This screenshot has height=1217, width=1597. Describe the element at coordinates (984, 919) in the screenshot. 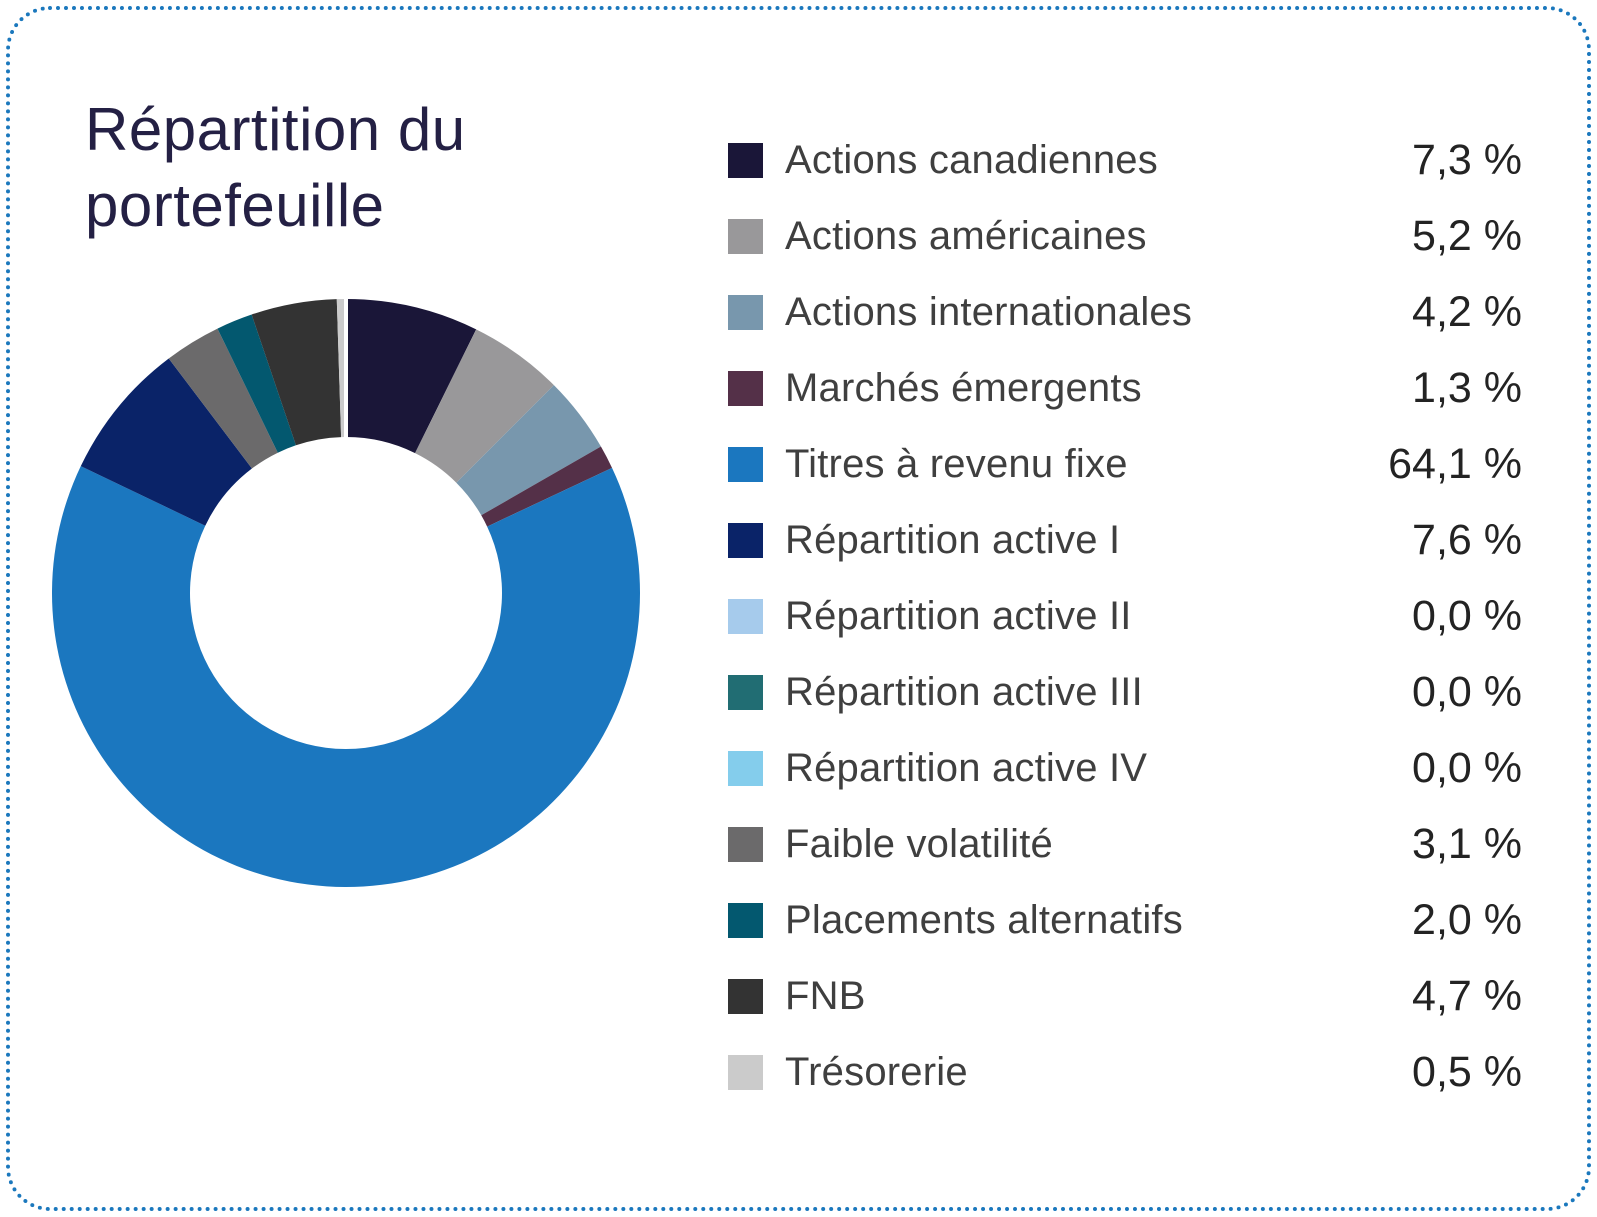

I see `legend-label: Placements alternatifs` at that location.